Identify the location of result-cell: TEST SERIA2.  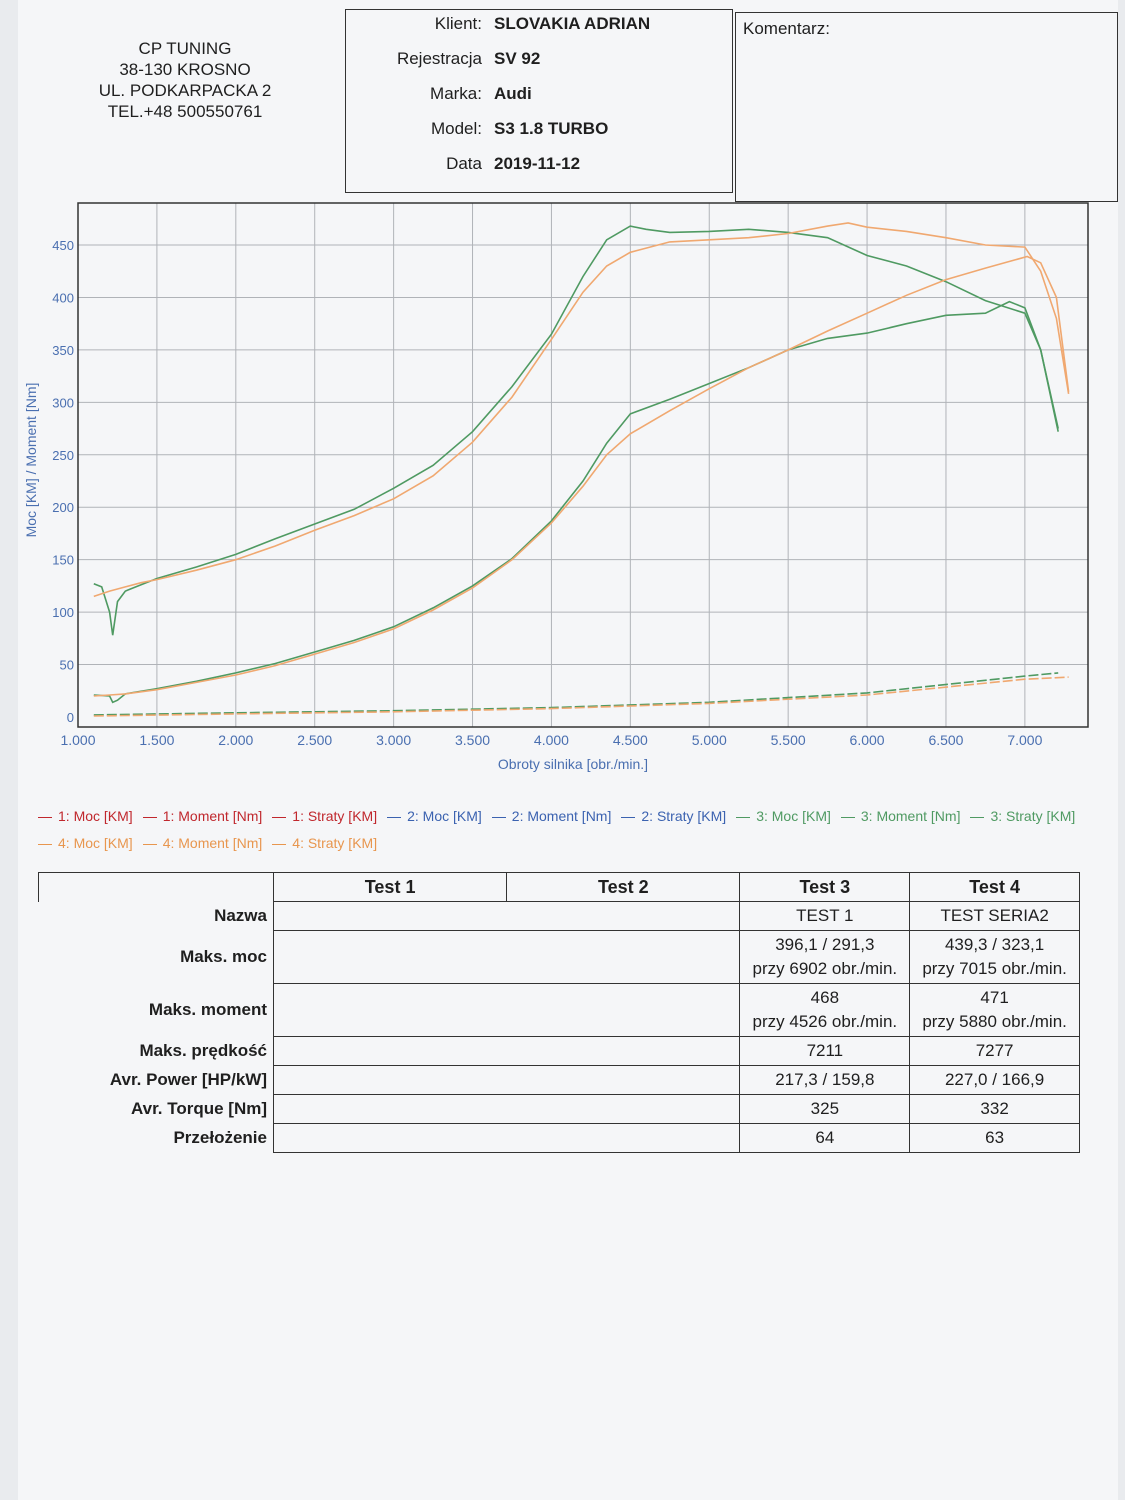
(994, 916).